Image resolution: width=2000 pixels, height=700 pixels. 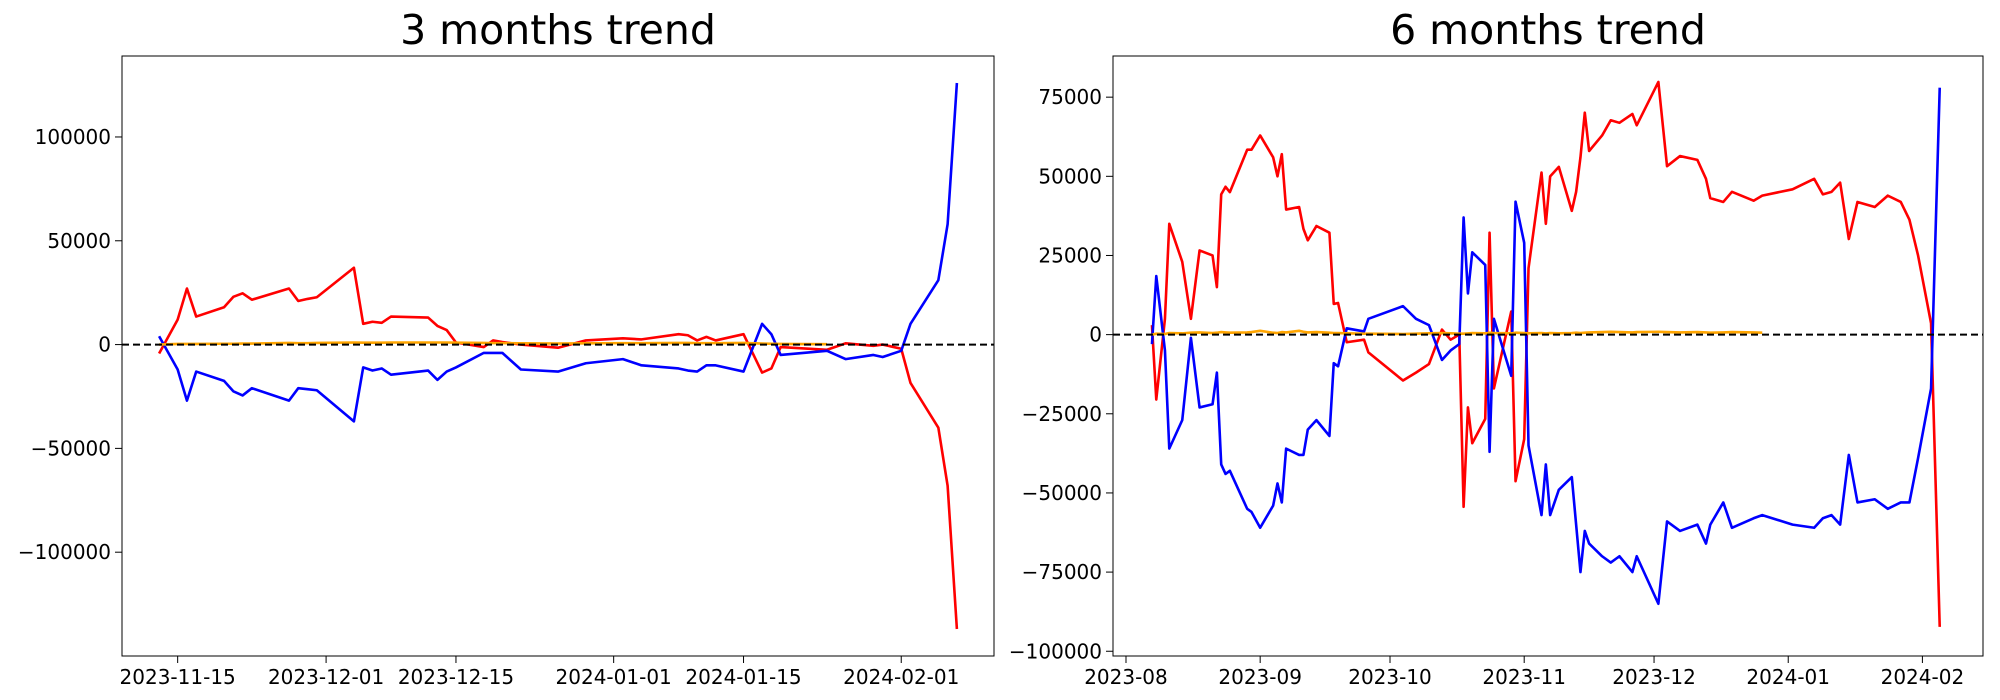 I want to click on x-tick-label: 2023-08, so click(x=1126, y=677).